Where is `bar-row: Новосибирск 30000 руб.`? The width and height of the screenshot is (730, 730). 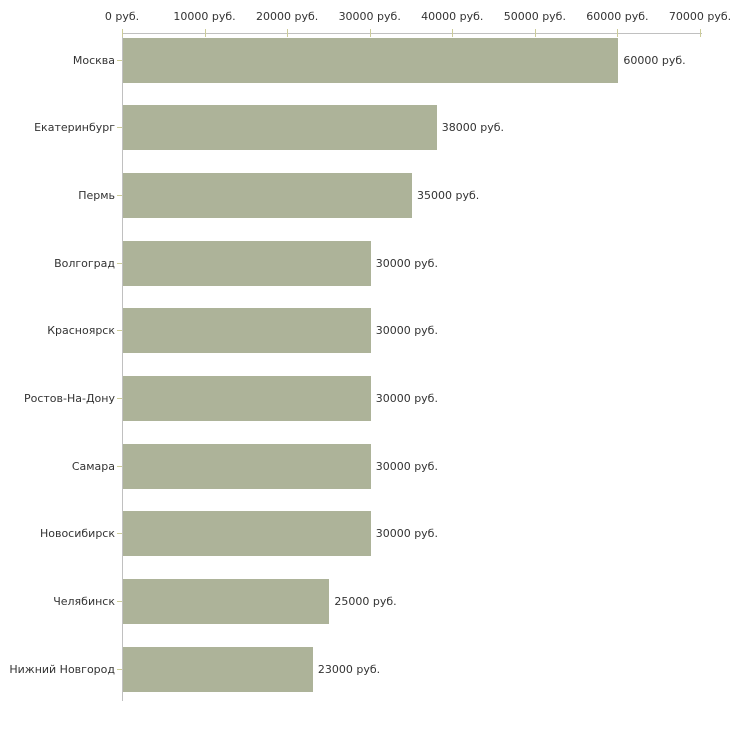 bar-row: Новосибирск 30000 руб. is located at coordinates (365, 541).